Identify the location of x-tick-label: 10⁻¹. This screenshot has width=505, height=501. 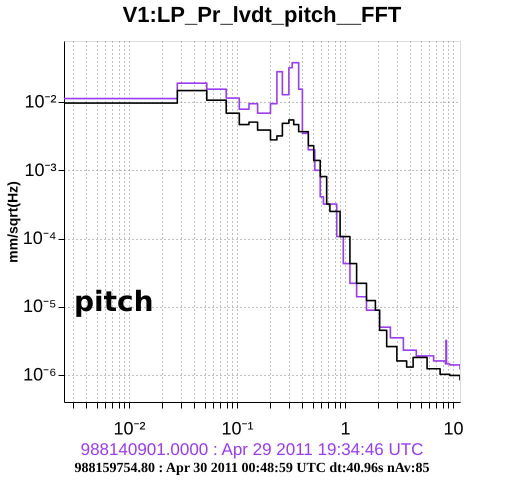
(238, 428).